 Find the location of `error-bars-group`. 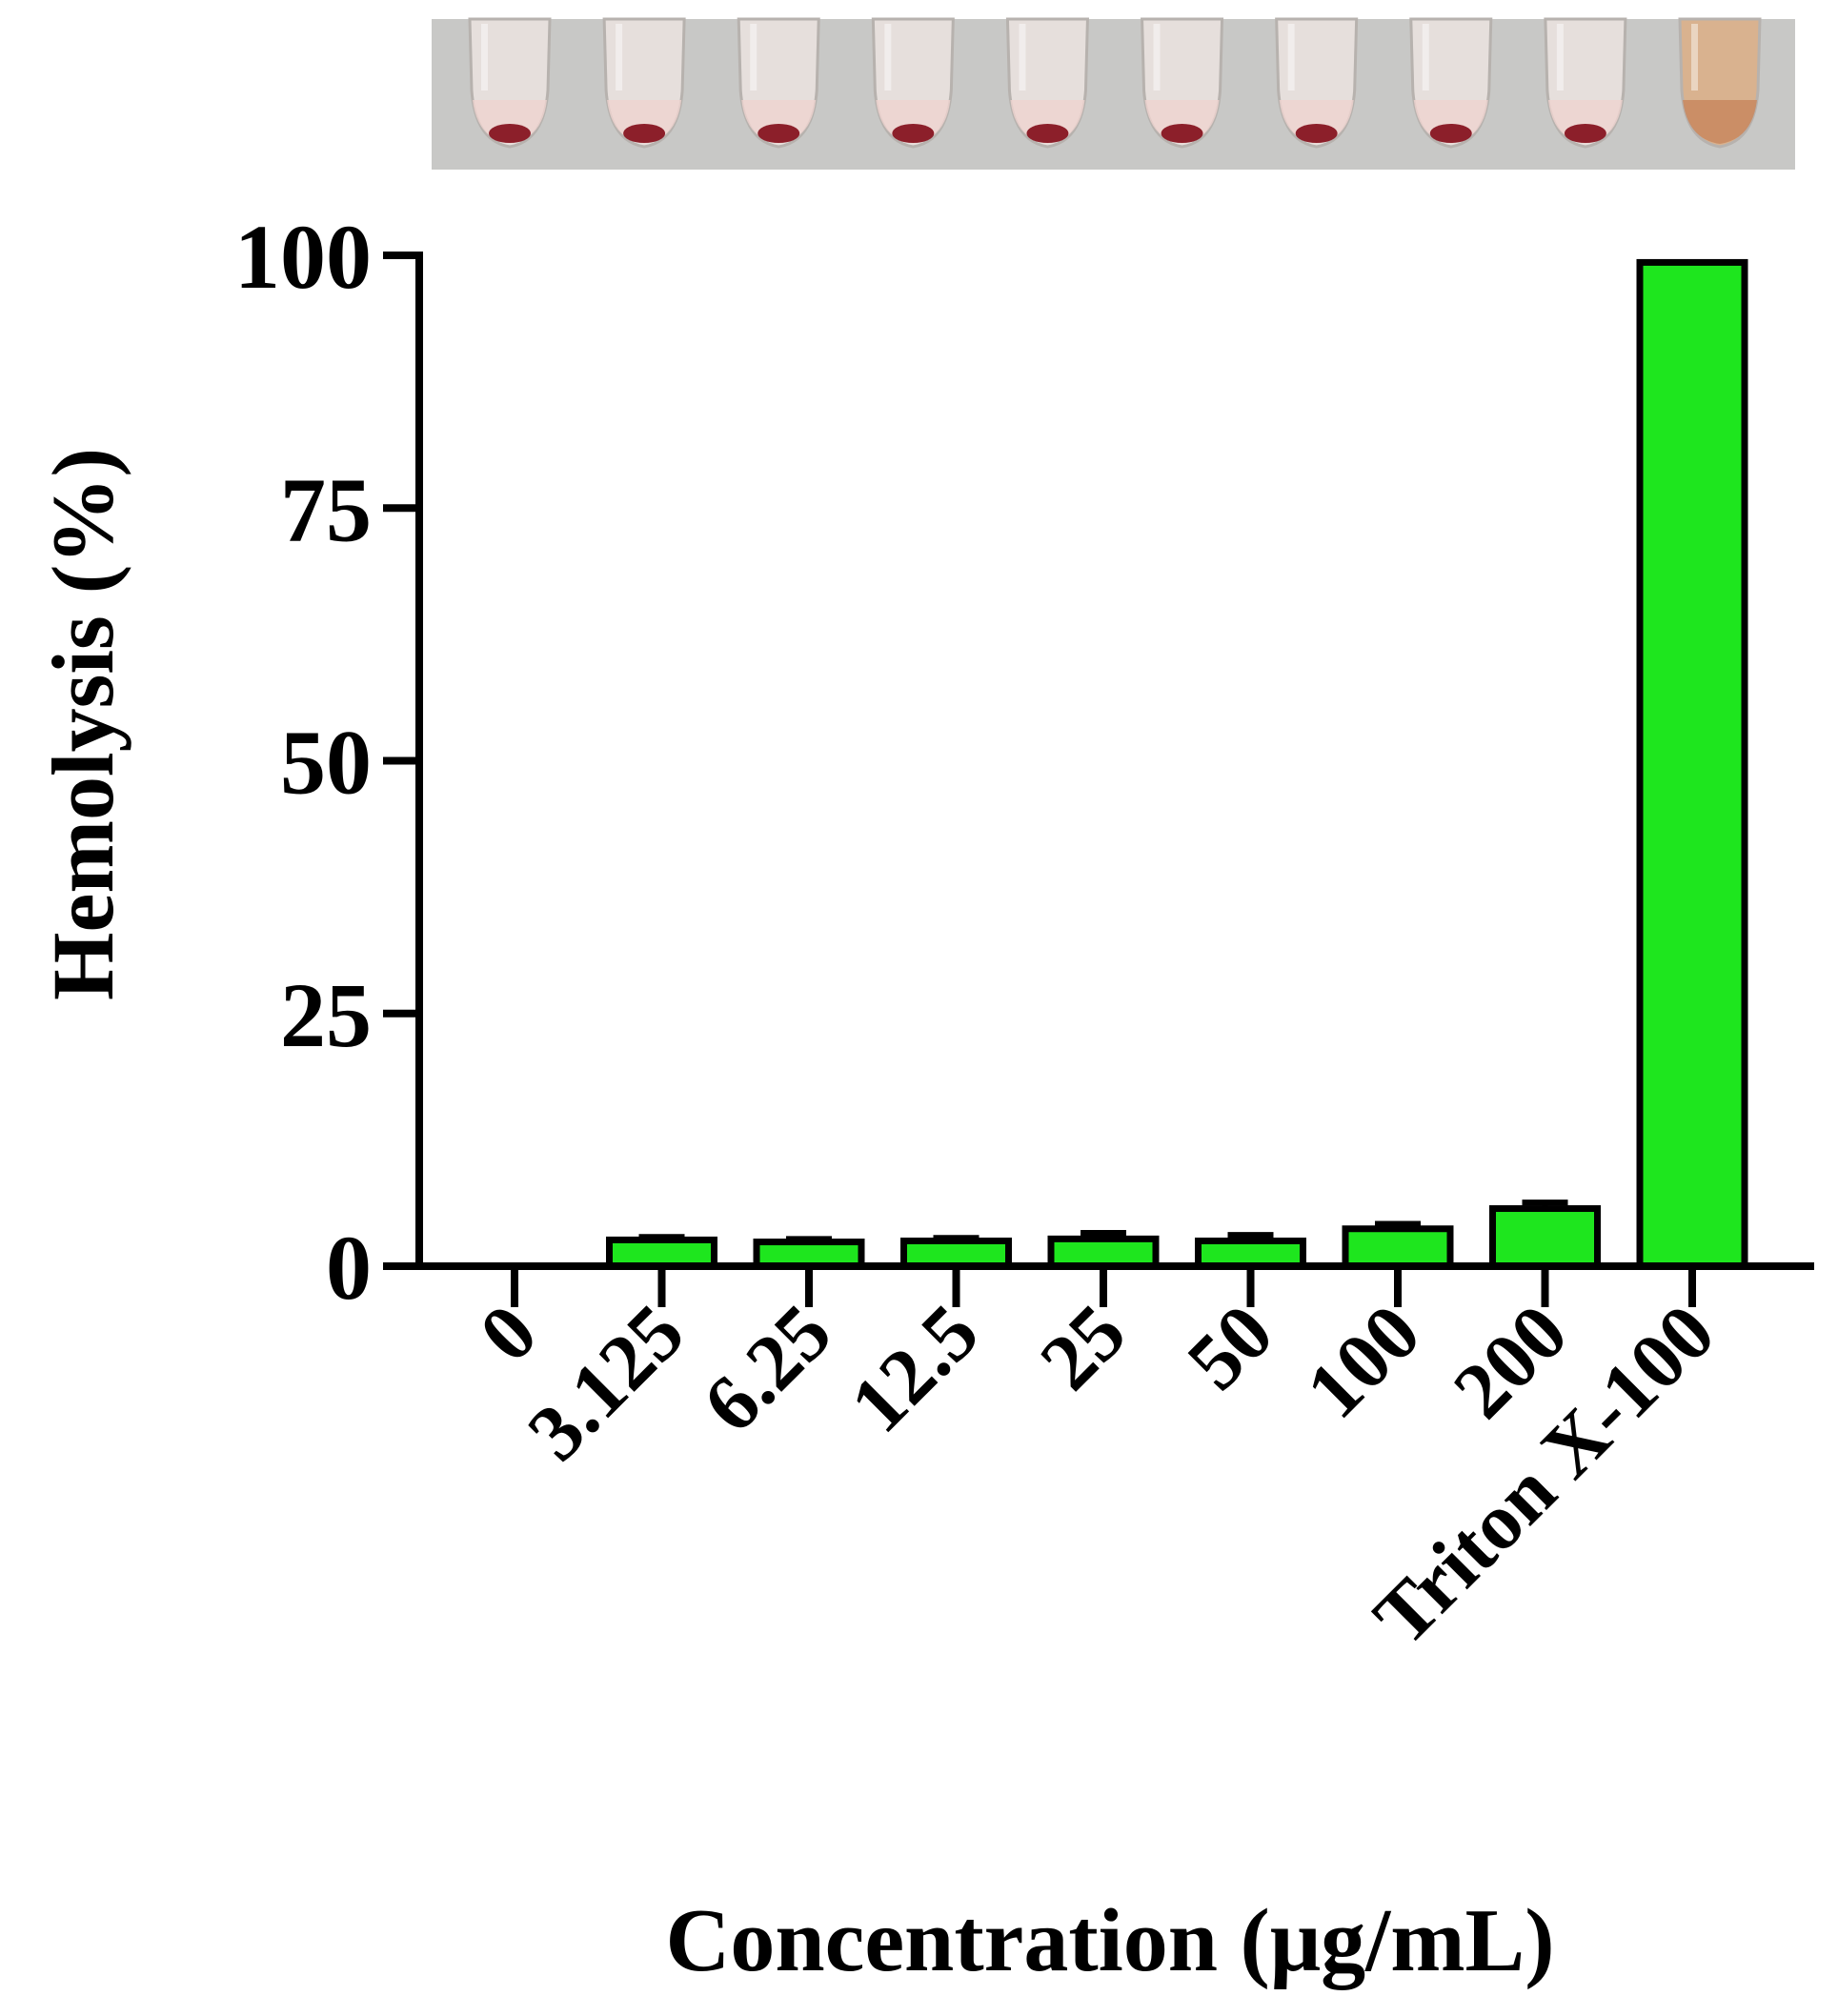

error-bars-group is located at coordinates (1103, 1221).